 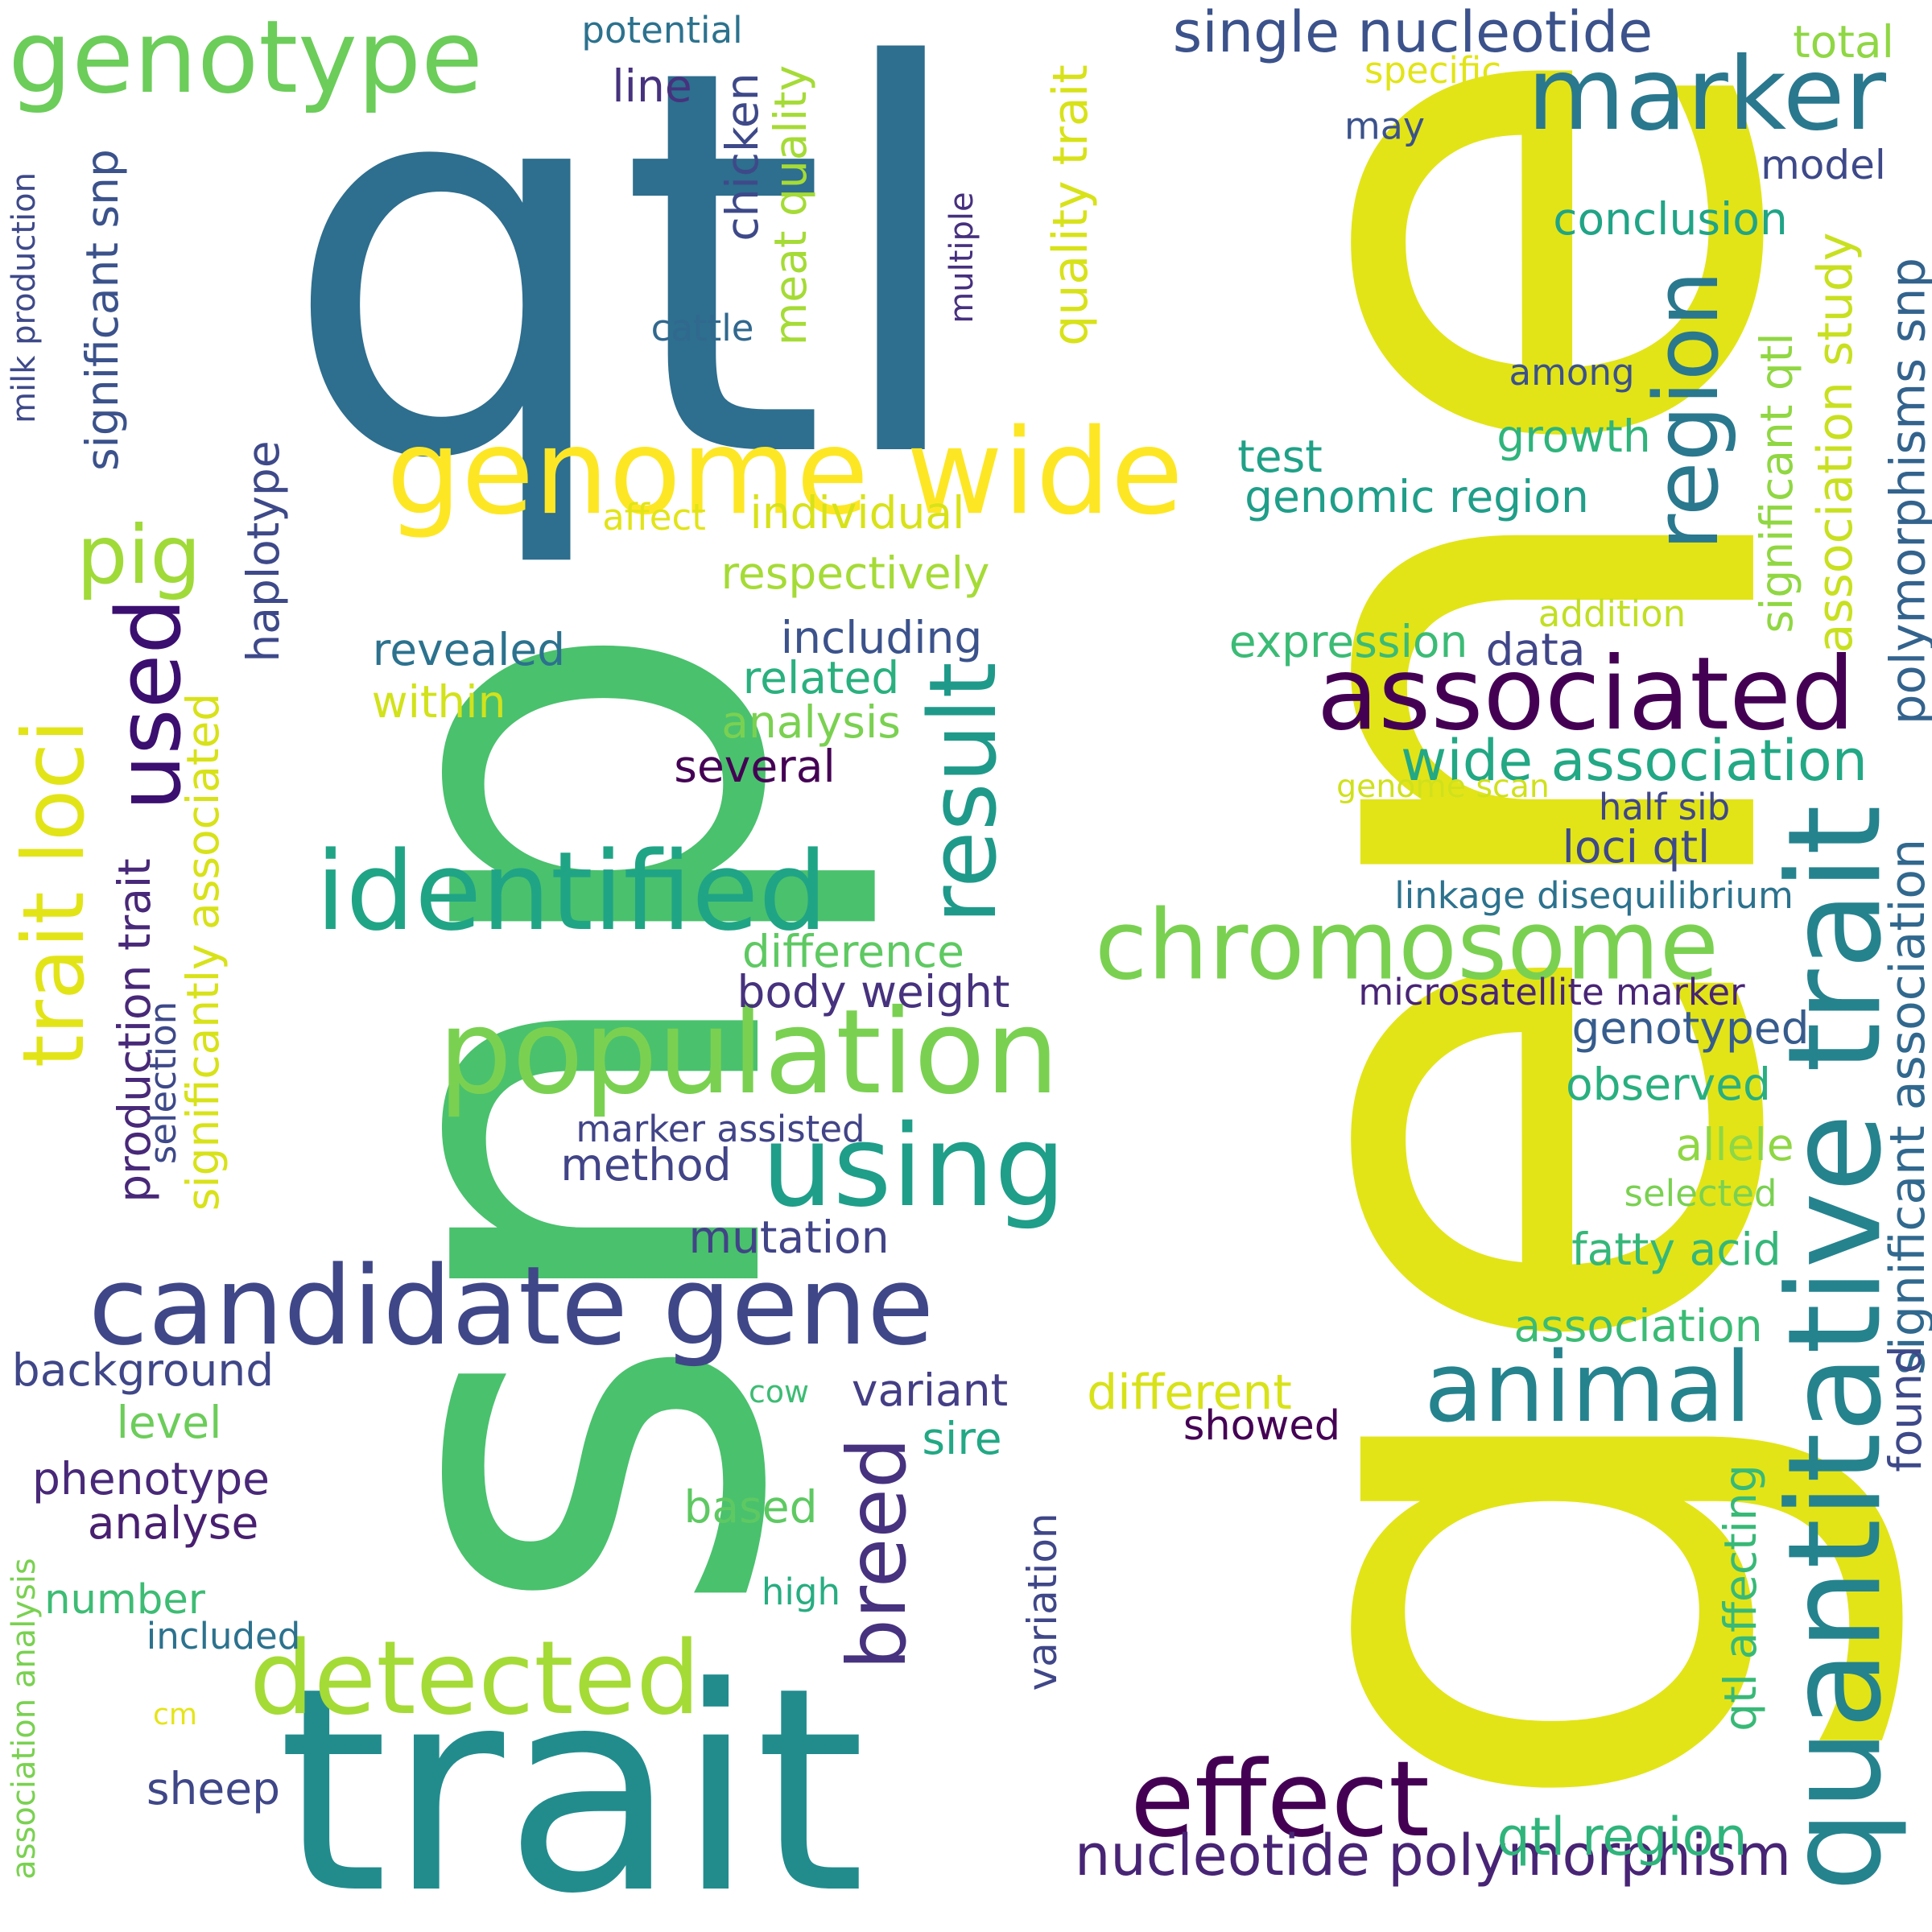 I want to click on word-model: model, so click(x=1823, y=165).